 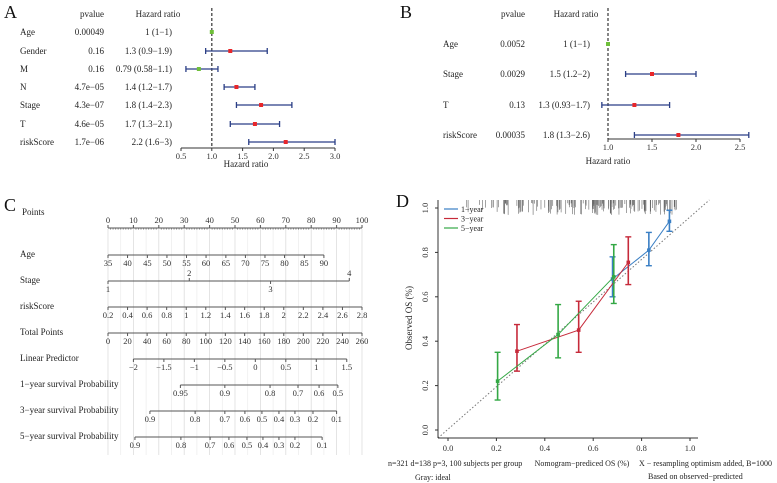 I want to click on panel-letter-c: C, so click(x=10, y=205).